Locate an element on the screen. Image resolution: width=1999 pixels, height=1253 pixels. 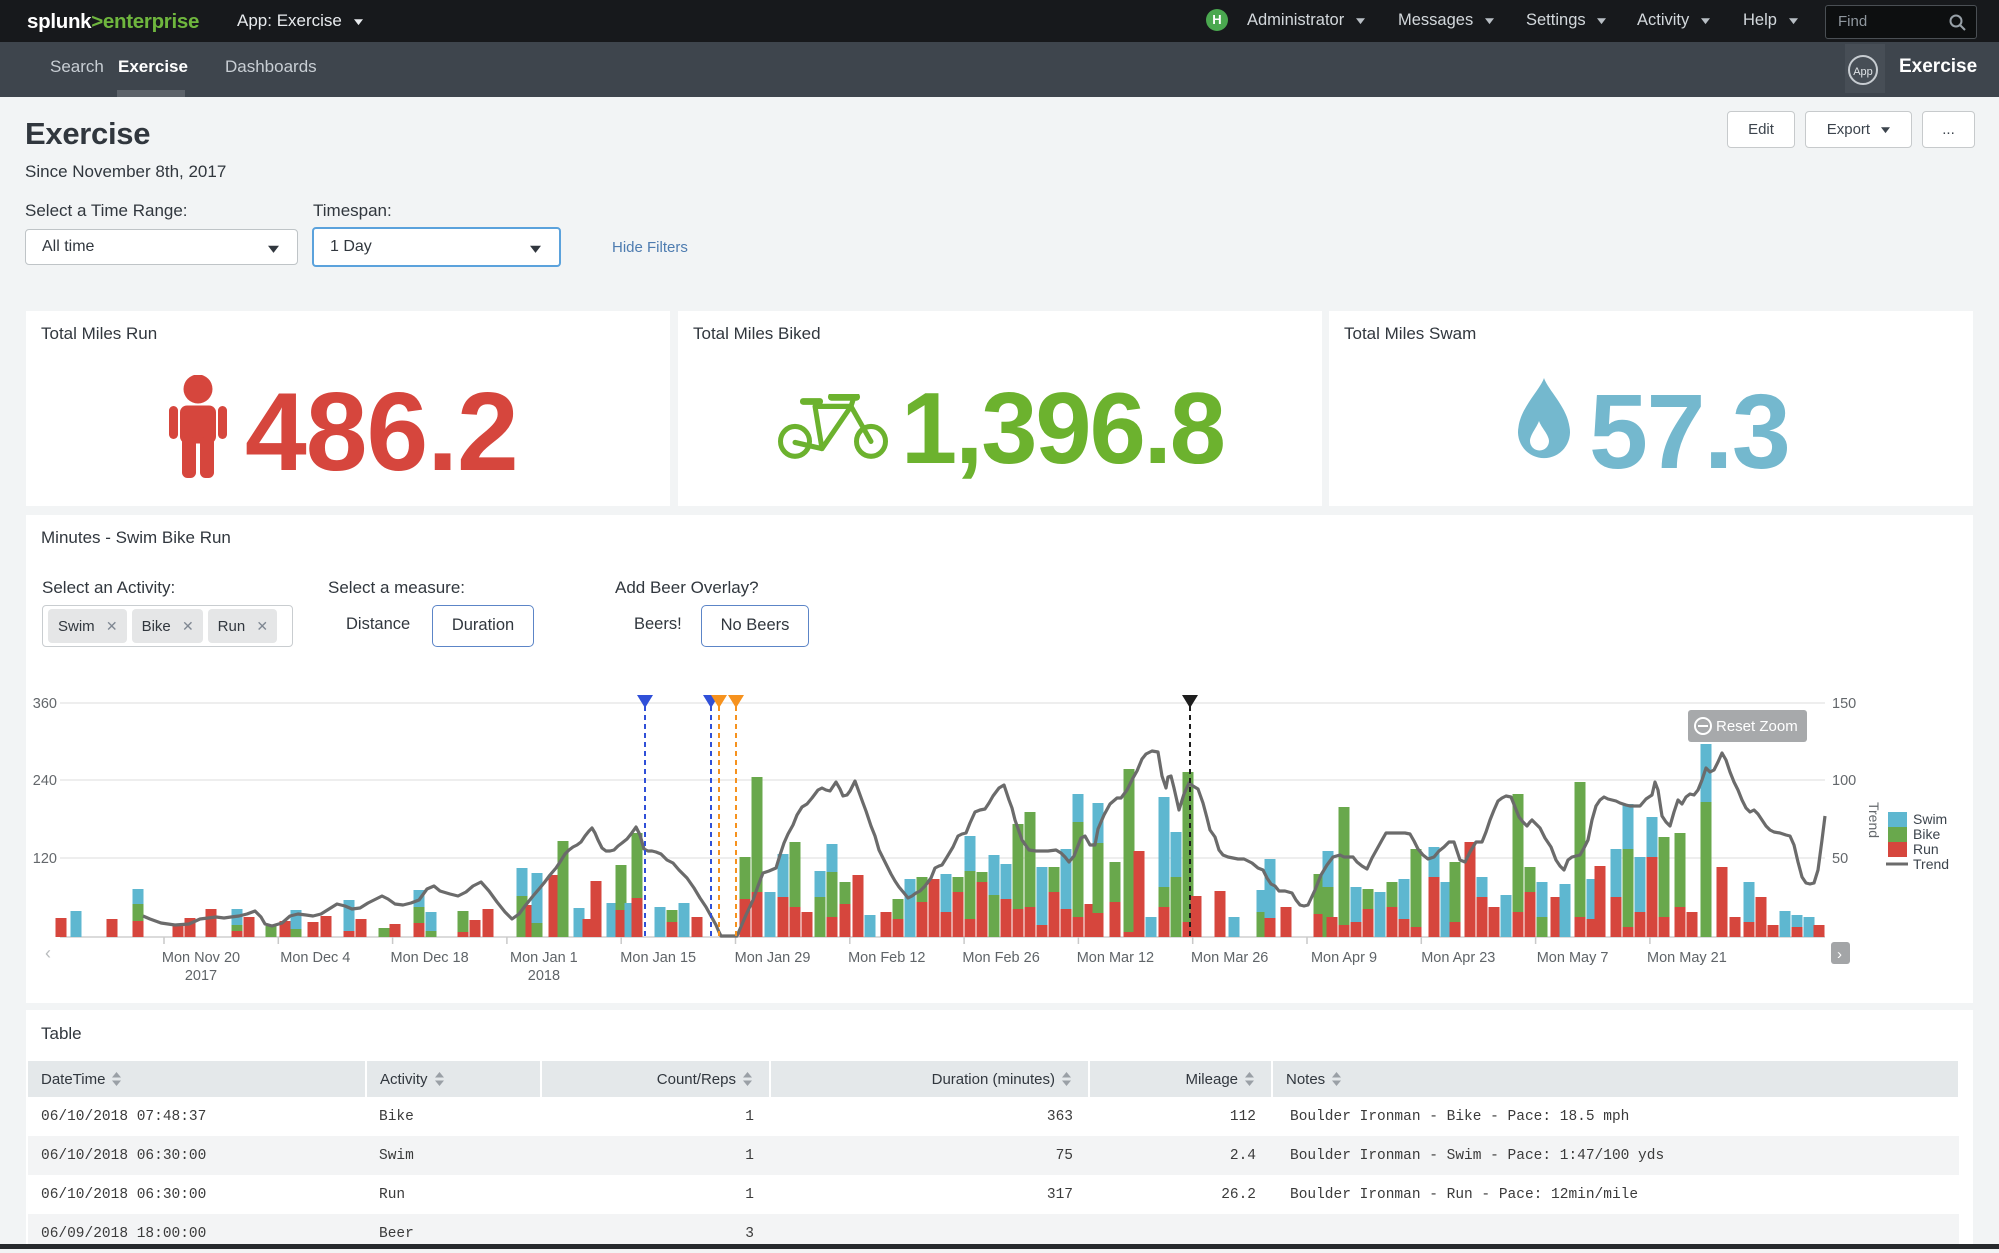
svg-text: Bike is located at coordinates (1926, 834).